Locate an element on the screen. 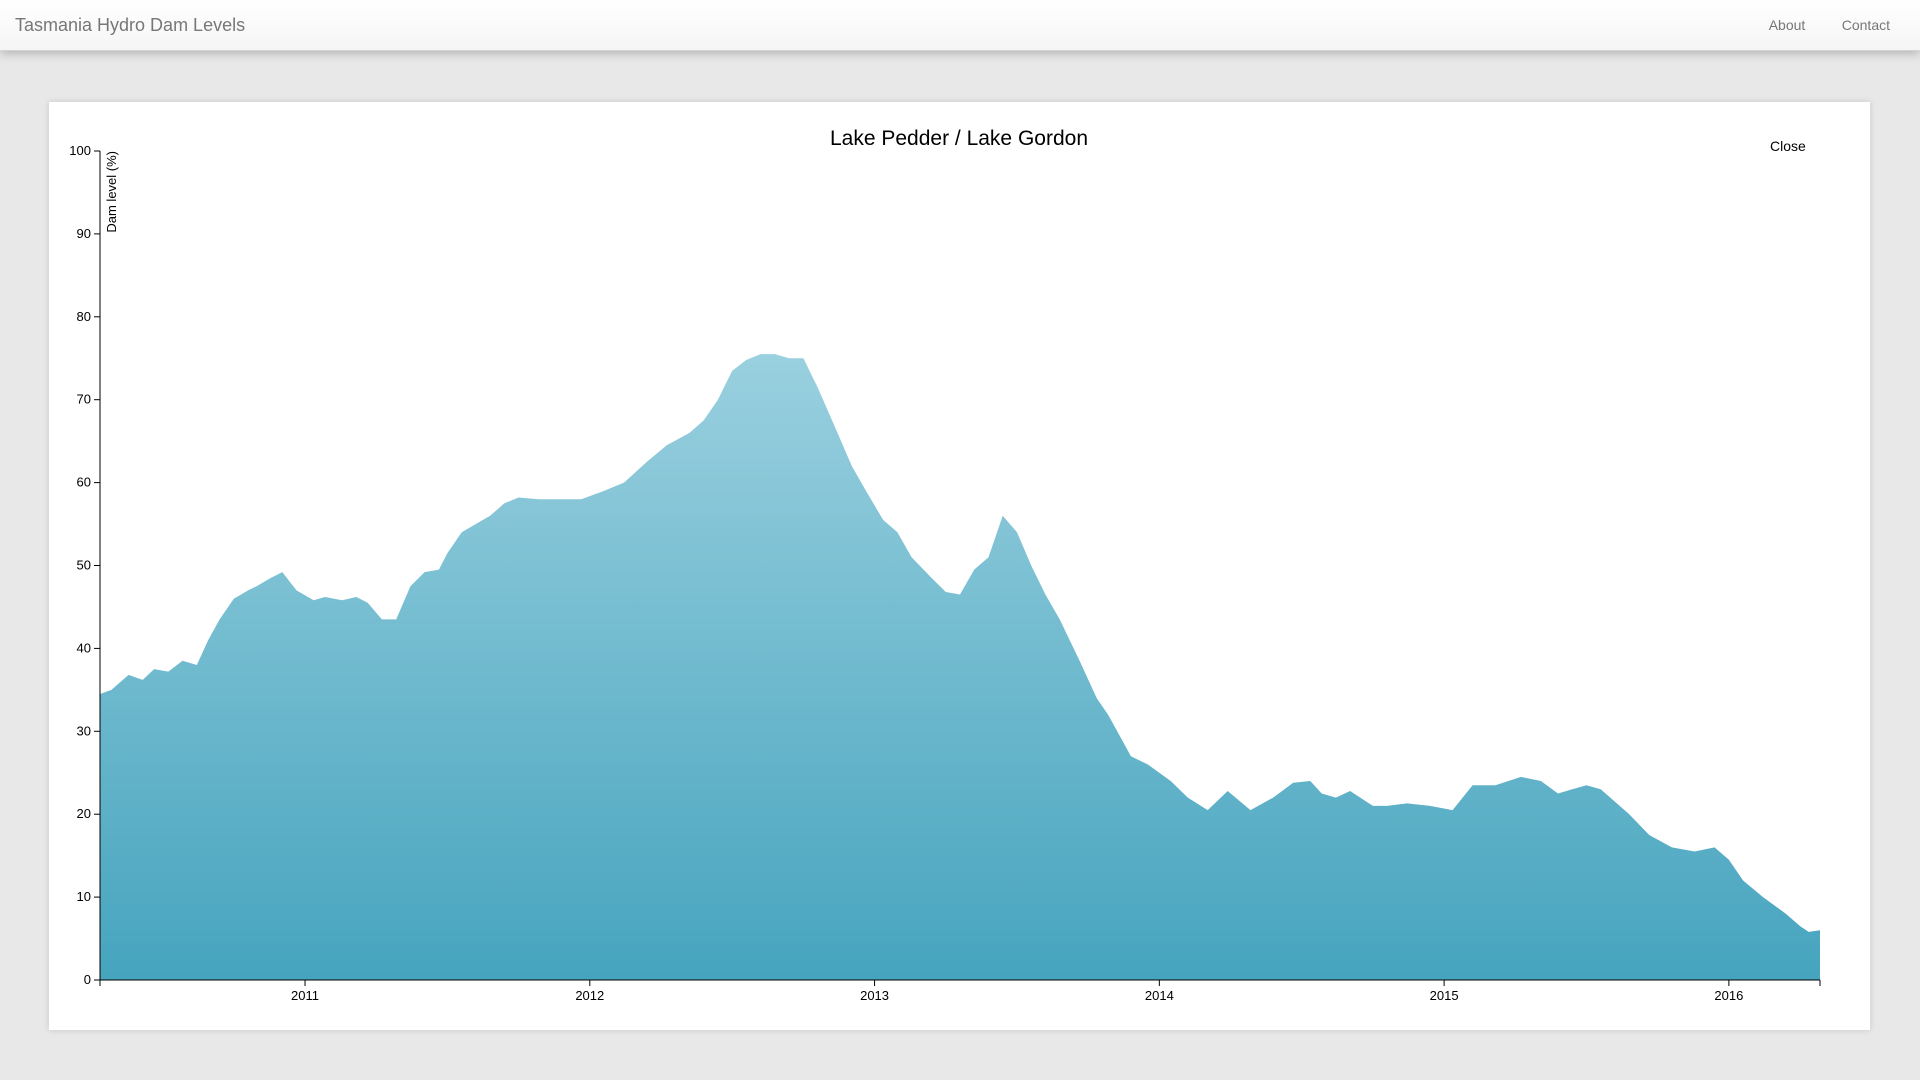 The height and width of the screenshot is (1080, 1920). brand-link: Tasmania Hydro Dam Levels is located at coordinates (130, 25).